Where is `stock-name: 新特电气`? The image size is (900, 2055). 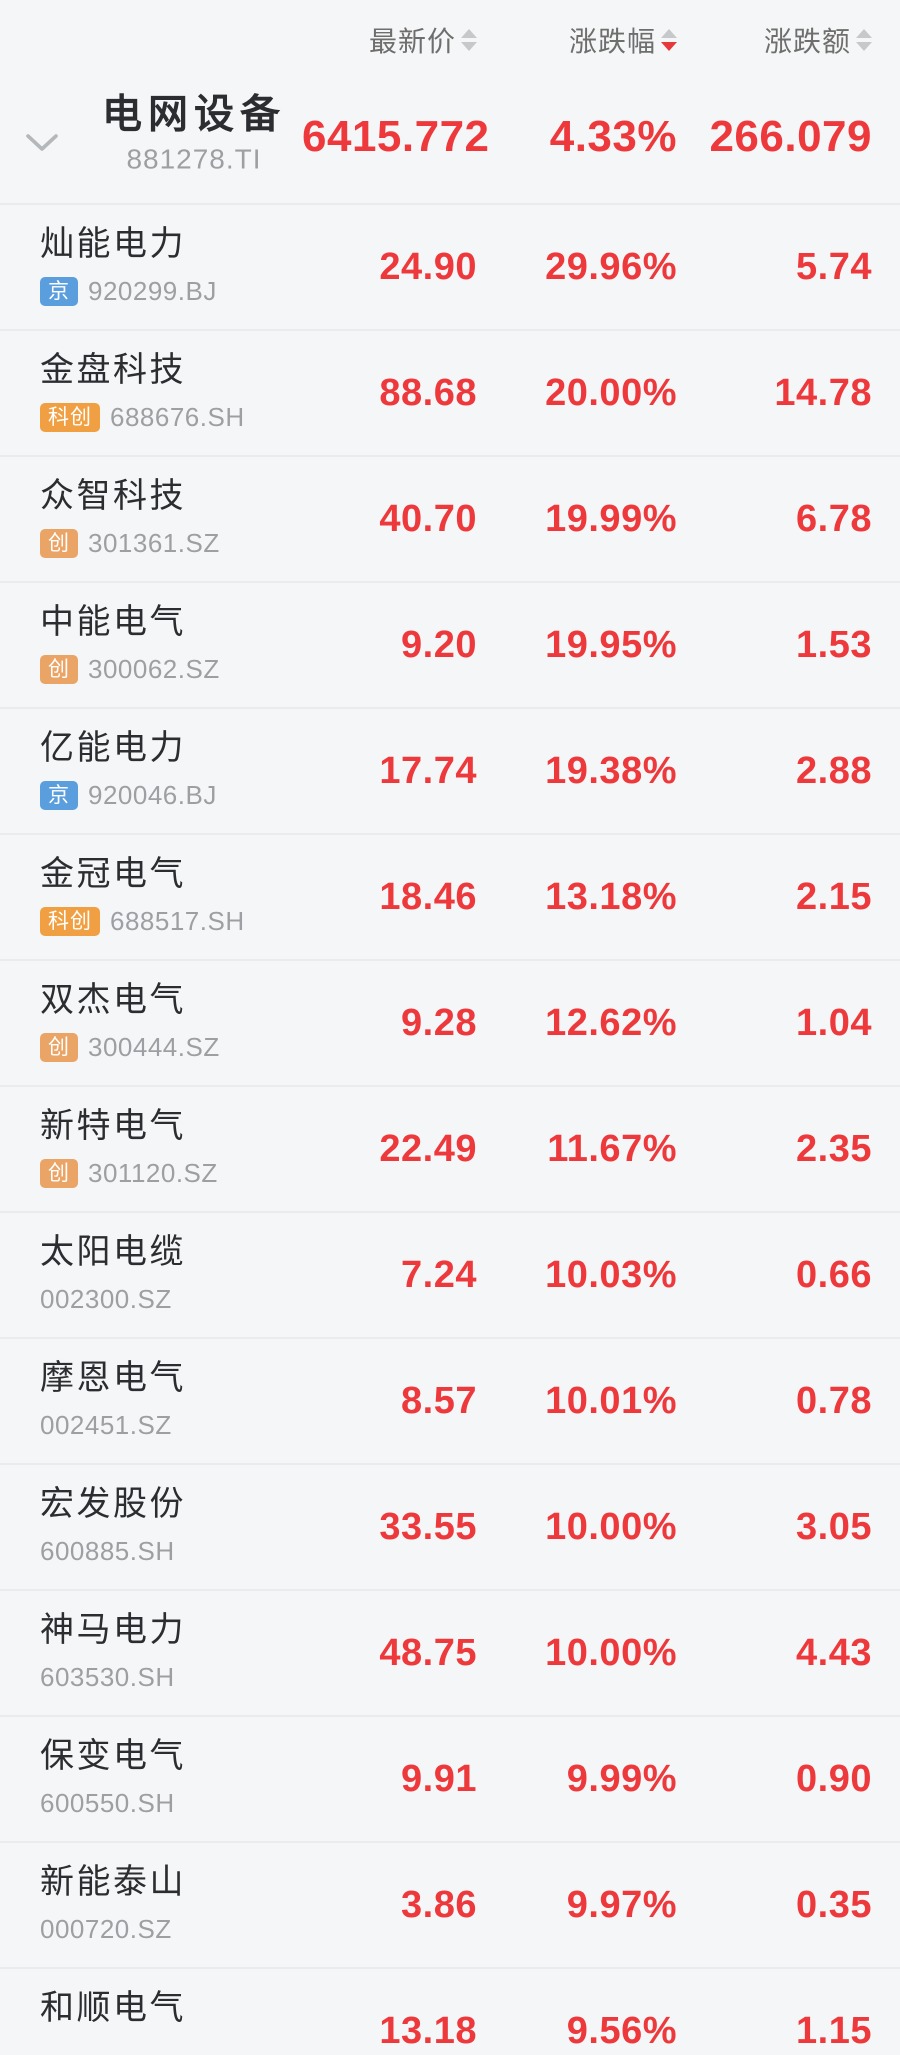
stock-name: 新特电气 is located at coordinates (113, 1126).